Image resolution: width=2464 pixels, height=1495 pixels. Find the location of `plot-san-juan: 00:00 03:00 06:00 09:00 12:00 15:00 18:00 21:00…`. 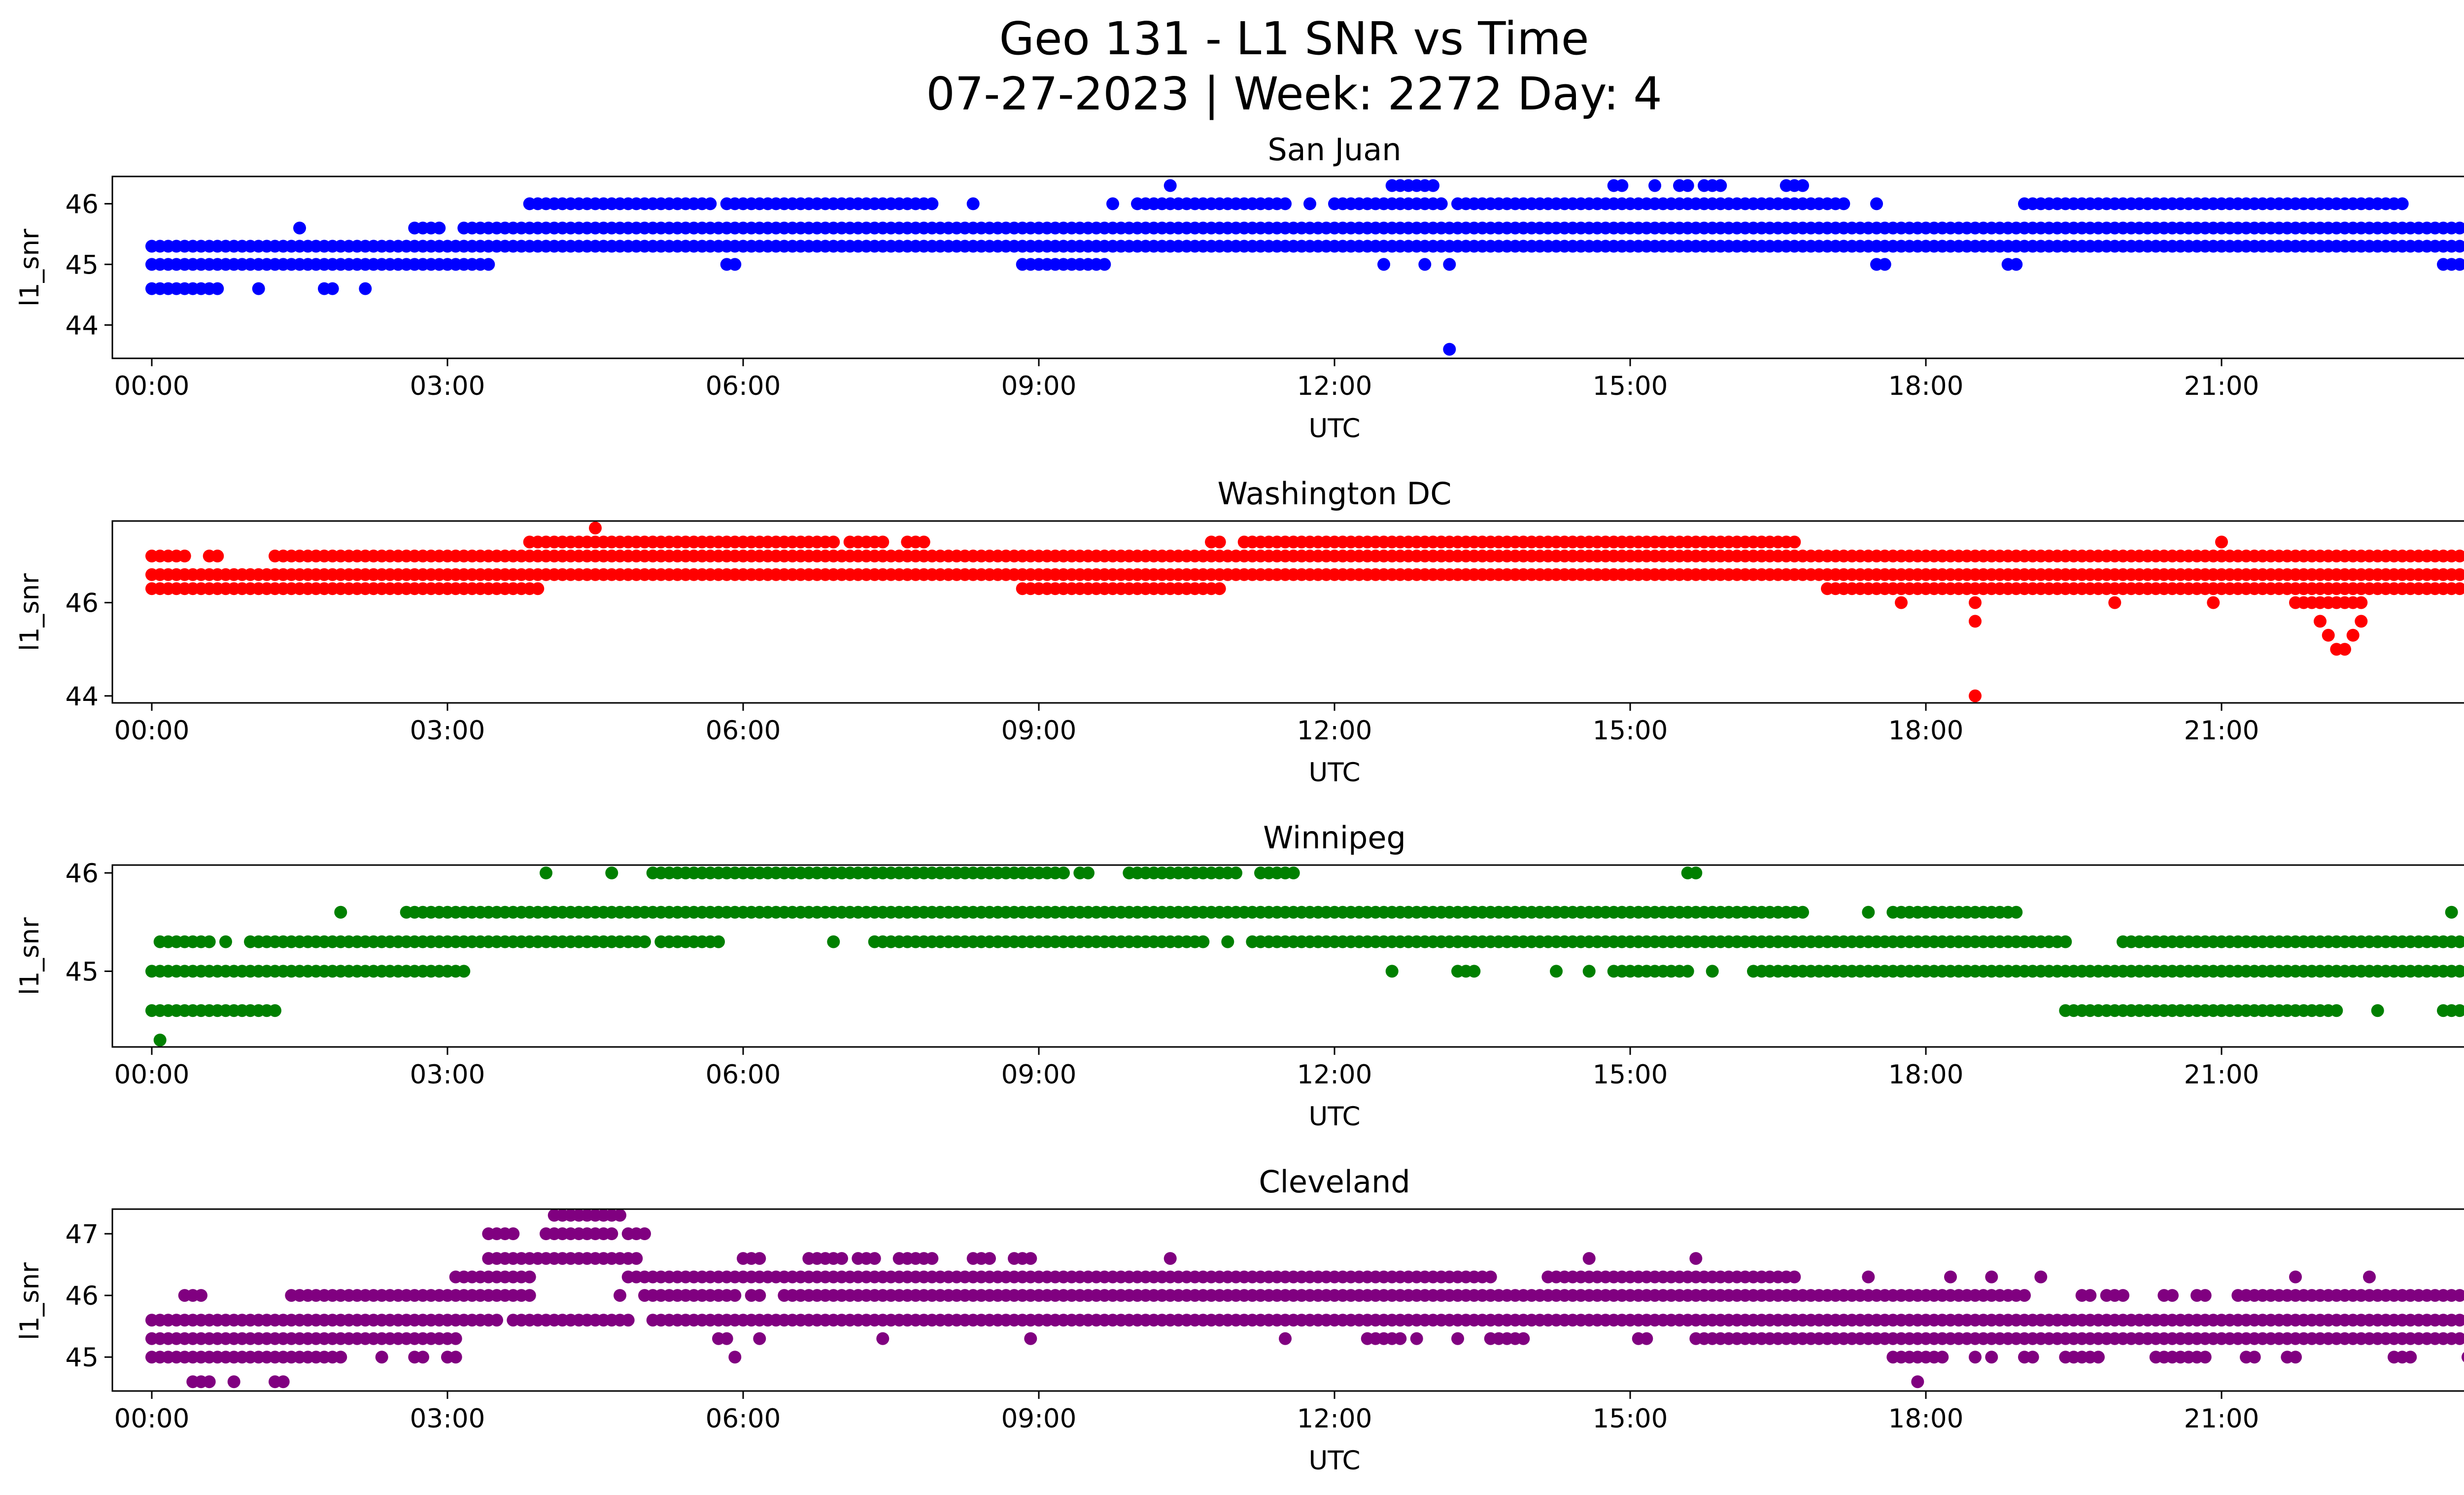

plot-san-juan: 00:00 03:00 06:00 09:00 12:00 15:00 18:00 21:00… is located at coordinates (1265, 288).